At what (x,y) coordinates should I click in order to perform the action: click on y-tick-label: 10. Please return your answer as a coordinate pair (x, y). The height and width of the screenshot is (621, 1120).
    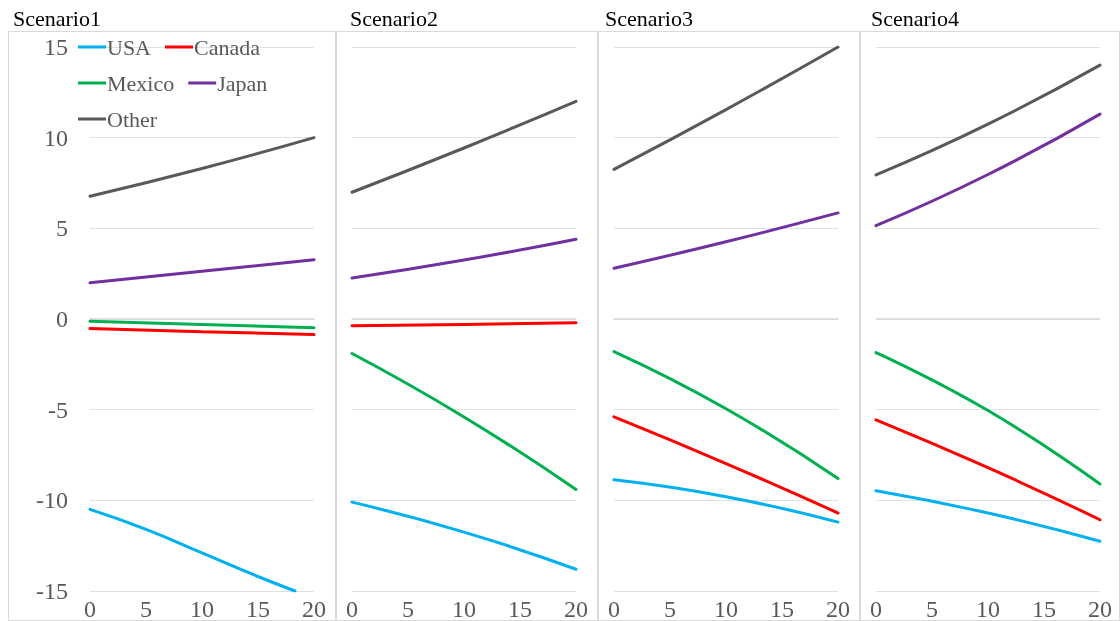
    Looking at the image, I should click on (56, 137).